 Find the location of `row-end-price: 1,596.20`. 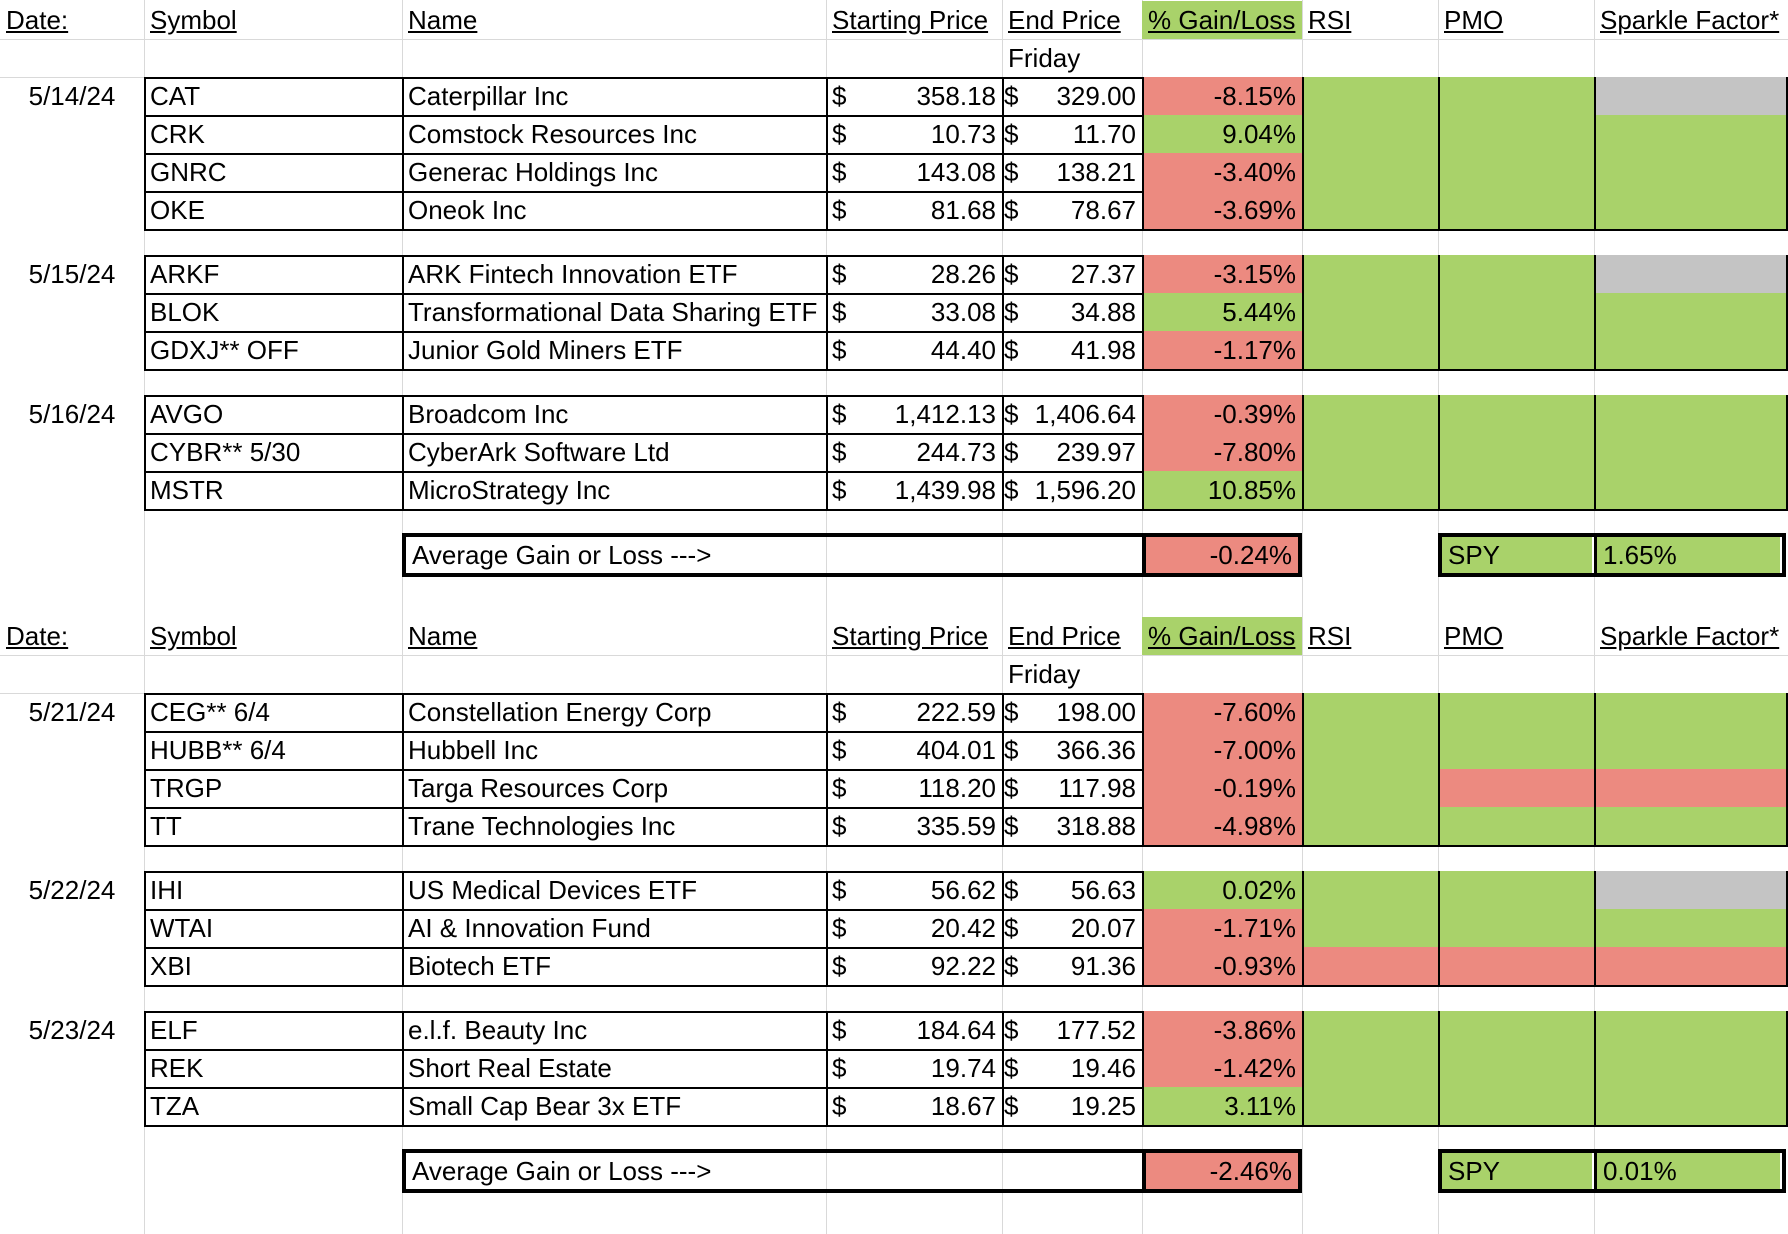

row-end-price: 1,596.20 is located at coordinates (1085, 490).